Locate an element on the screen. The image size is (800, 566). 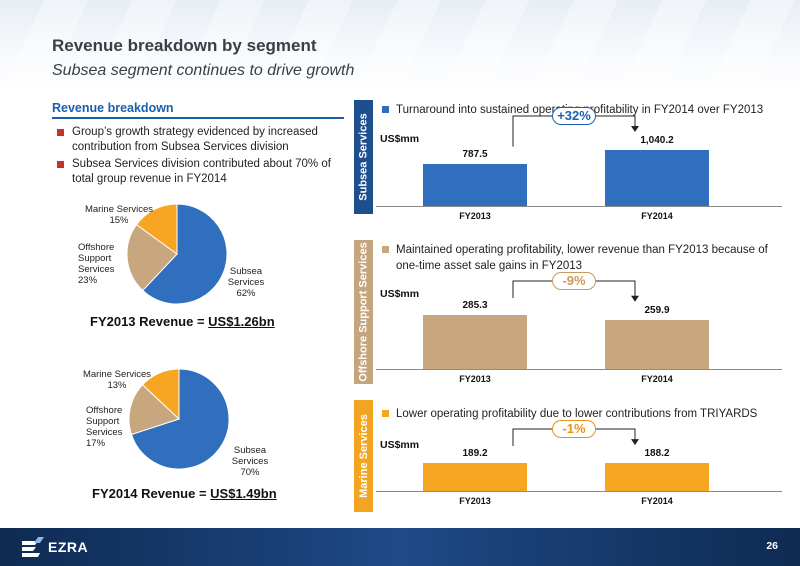
fy2014-caption-value: US$1.49bn is located at coordinates (243, 493).